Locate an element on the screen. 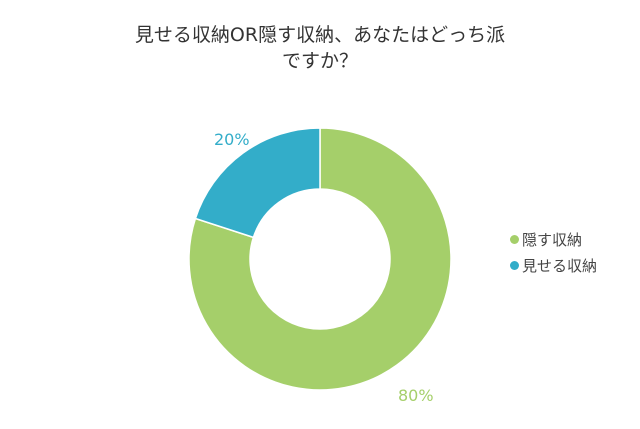 The height and width of the screenshot is (429, 640). chart-title: 見せる収納OR隠す収納、あなたはどっち派 ですか？ is located at coordinates (320, 48).